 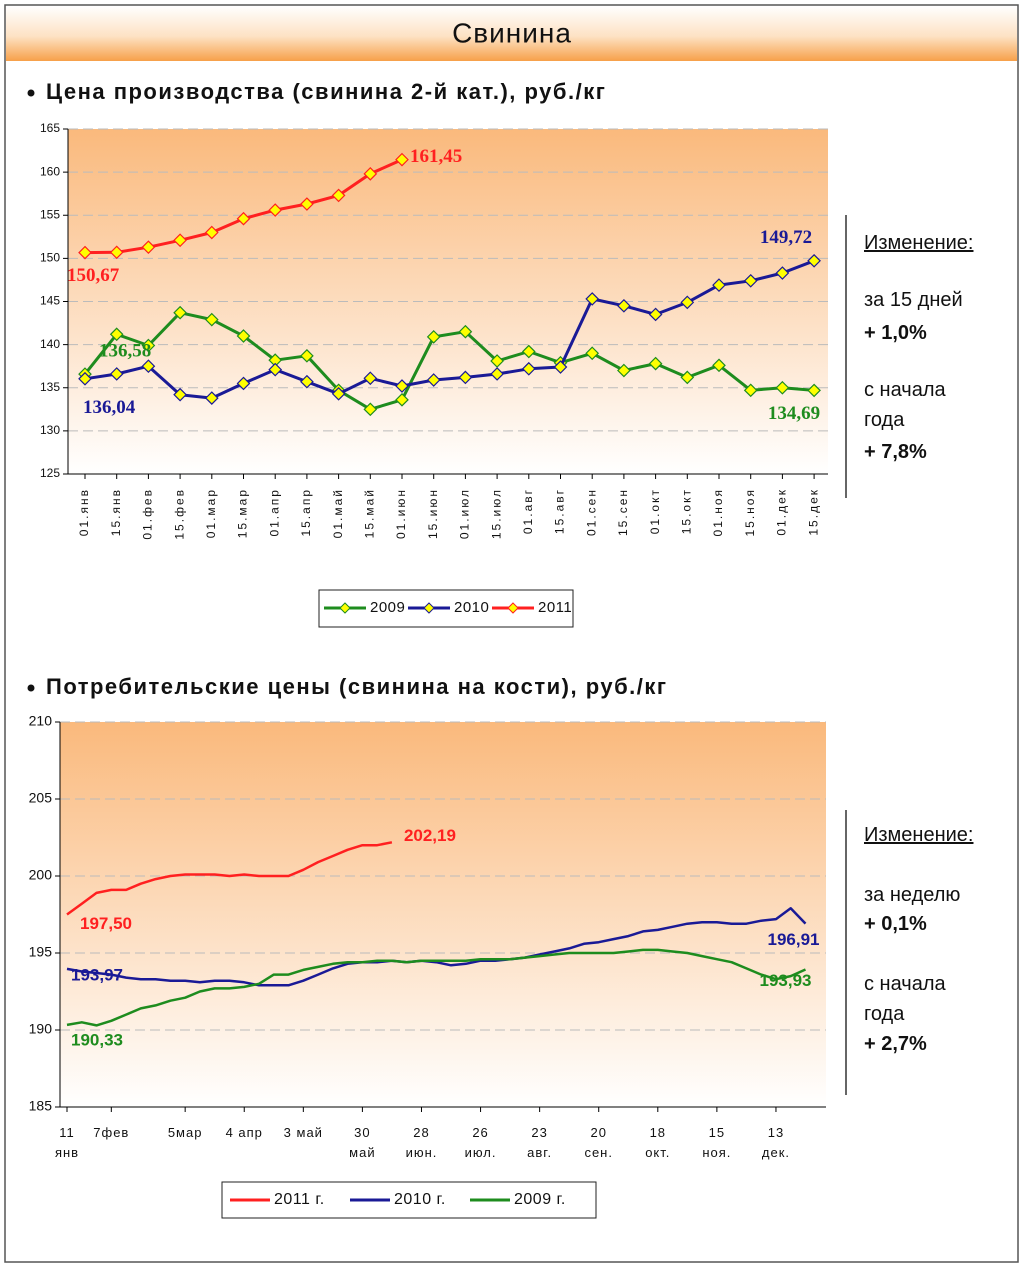 I want to click on y-tick-label: 160, so click(x=50, y=171).